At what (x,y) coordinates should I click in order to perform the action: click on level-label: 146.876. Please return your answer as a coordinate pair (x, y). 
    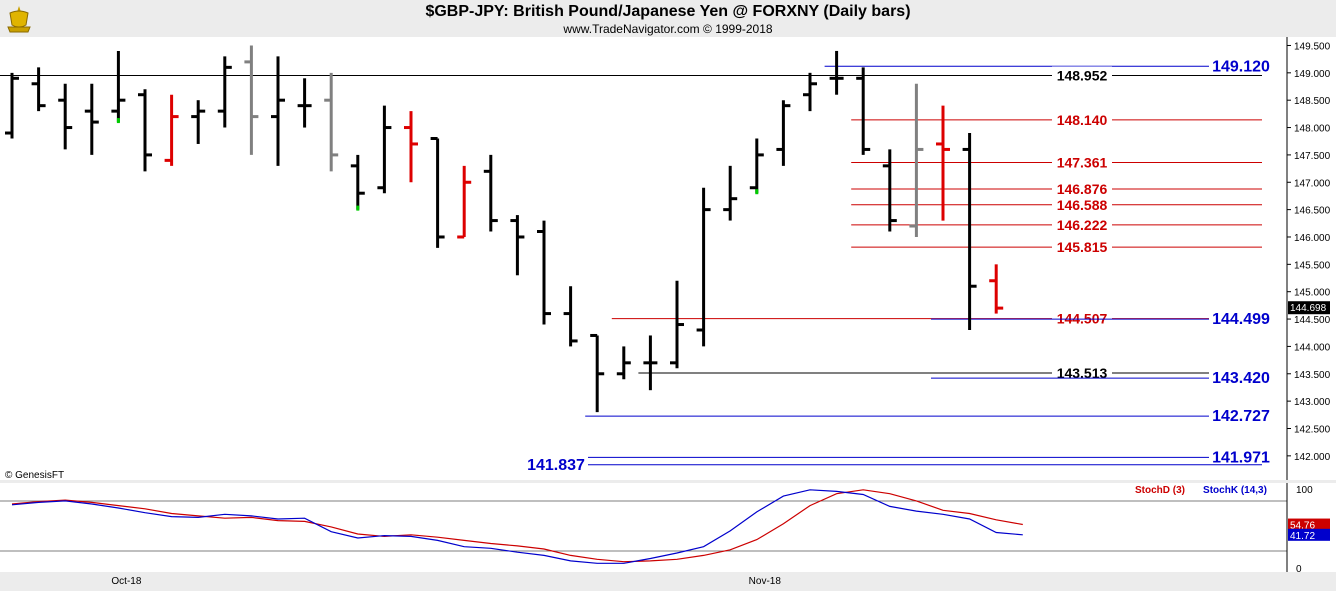
    Looking at the image, I should click on (1082, 189).